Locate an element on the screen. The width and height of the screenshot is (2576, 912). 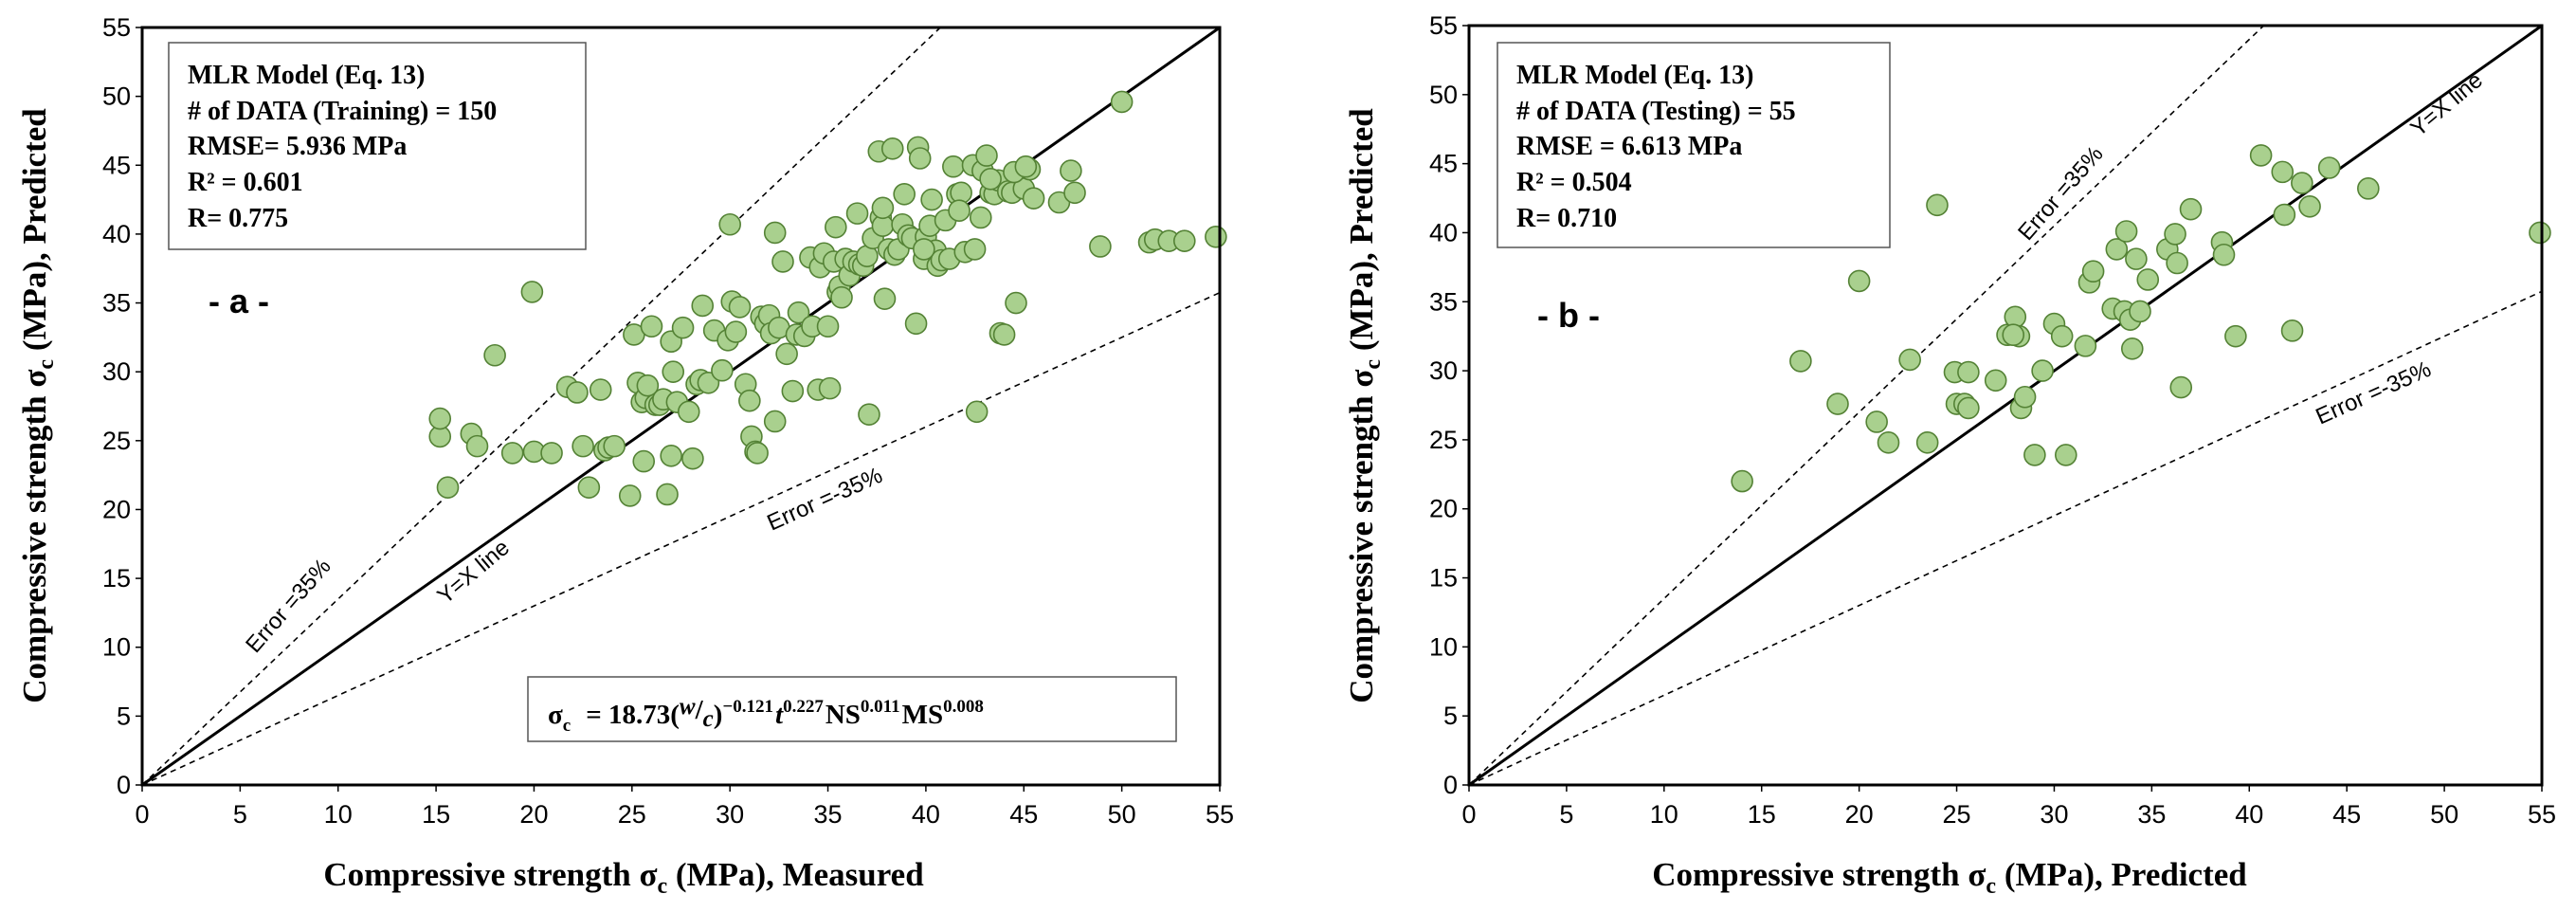
line-label-plus35-a: Error =35% is located at coordinates (288, 606).